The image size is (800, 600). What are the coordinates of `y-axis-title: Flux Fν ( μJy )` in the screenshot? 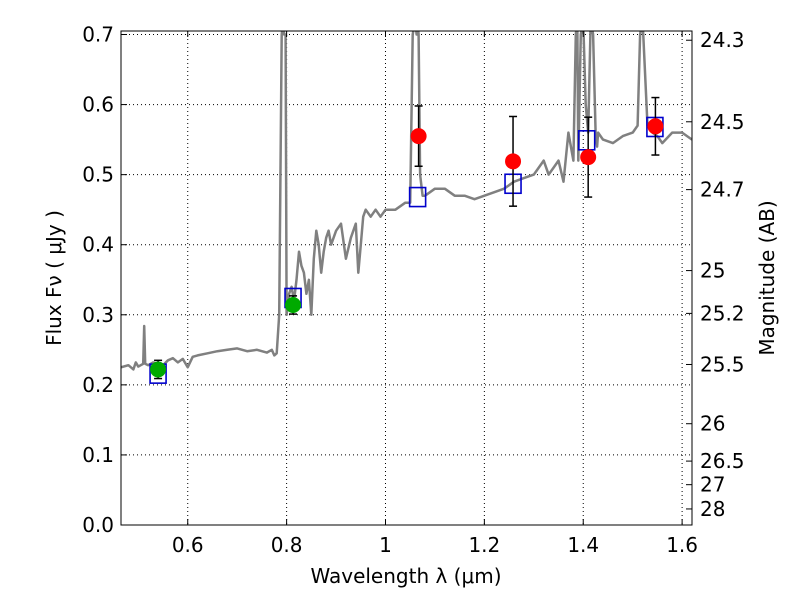 It's located at (54, 278).